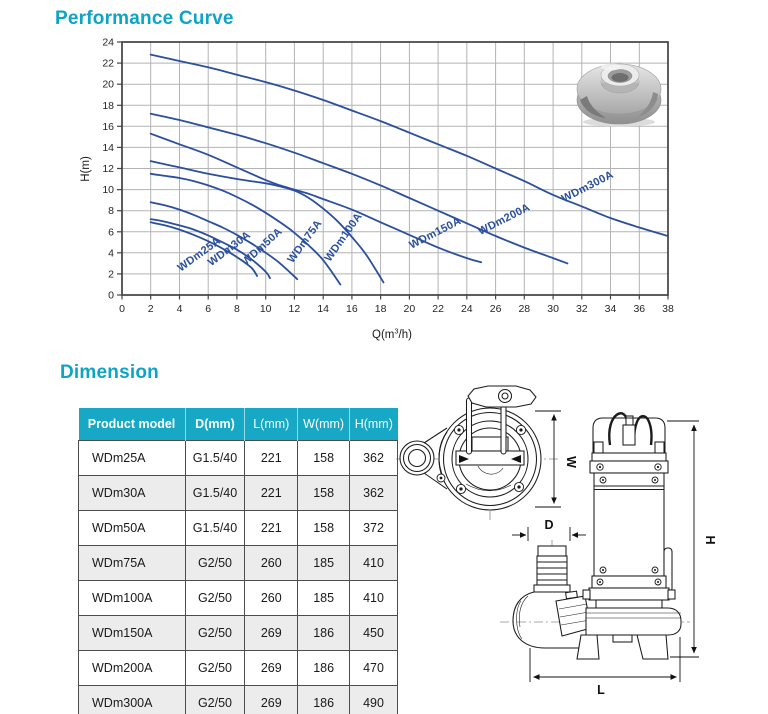 This screenshot has height=714, width=768. What do you see at coordinates (373, 633) in the screenshot?
I see `value-cell: 450` at bounding box center [373, 633].